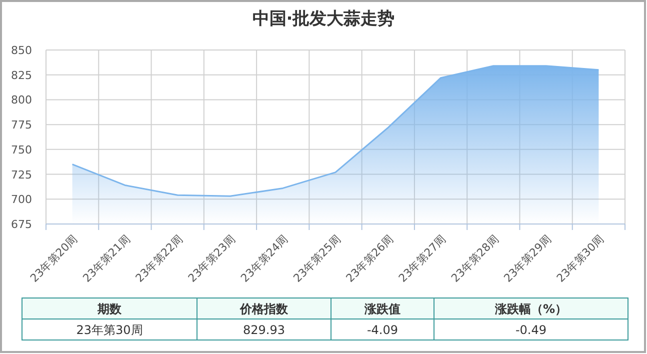 The width and height of the screenshot is (647, 354). Describe the element at coordinates (21, 50) in the screenshot. I see `y-tick-label: 850` at that location.